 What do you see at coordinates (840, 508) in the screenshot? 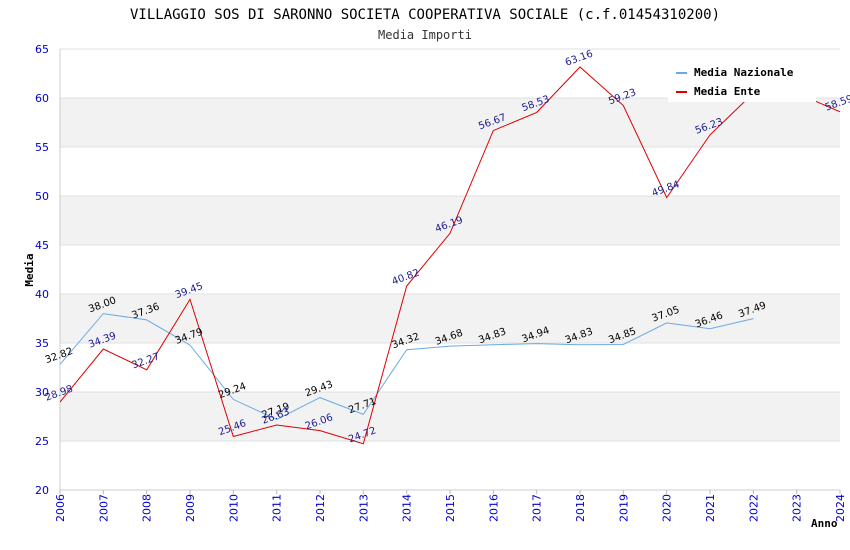
I see `x-tick-label: 2024` at bounding box center [840, 508].